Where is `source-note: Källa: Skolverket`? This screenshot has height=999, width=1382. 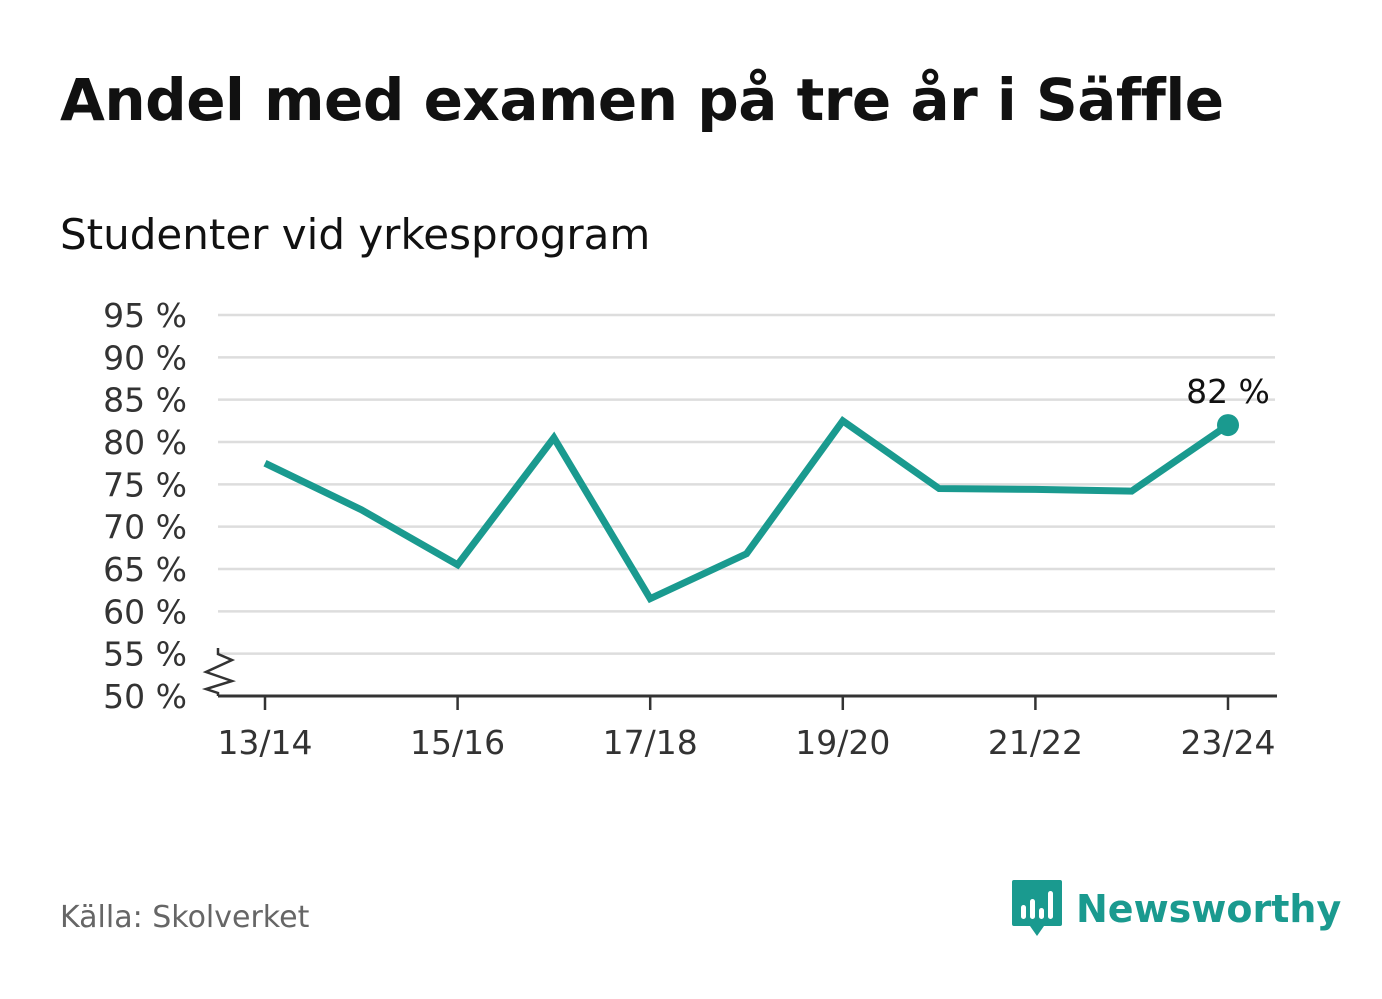 source-note: Källa: Skolverket is located at coordinates (185, 917).